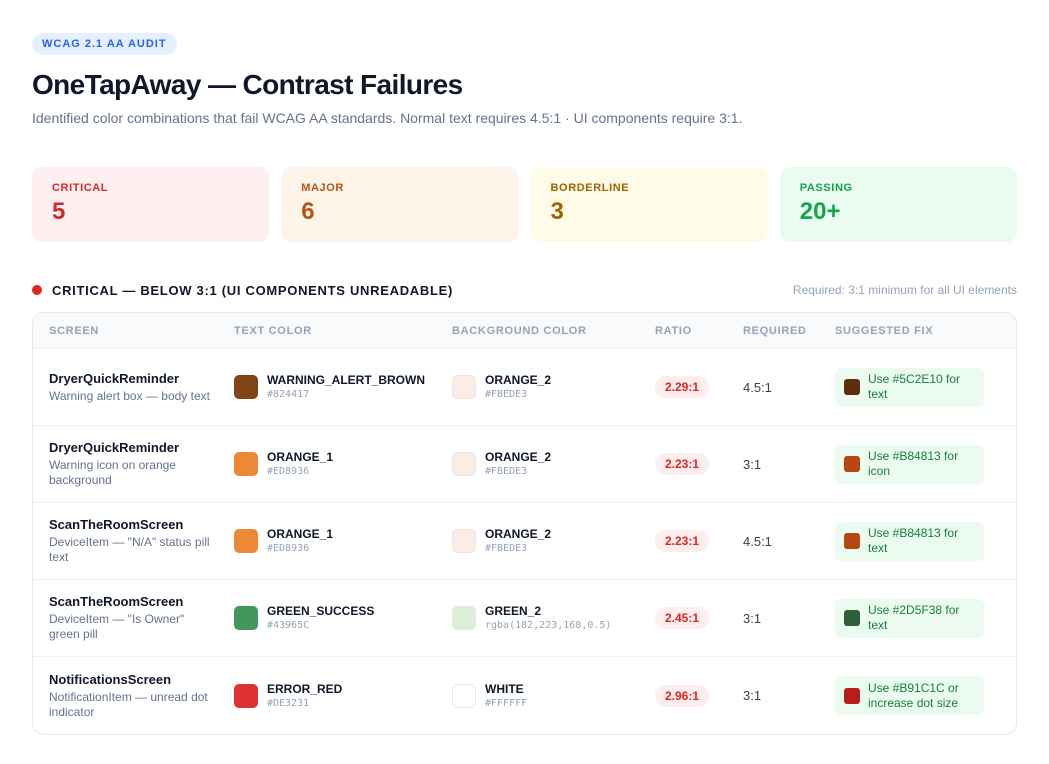  What do you see at coordinates (288, 625) in the screenshot?
I see `text-color-hex: #43965C` at bounding box center [288, 625].